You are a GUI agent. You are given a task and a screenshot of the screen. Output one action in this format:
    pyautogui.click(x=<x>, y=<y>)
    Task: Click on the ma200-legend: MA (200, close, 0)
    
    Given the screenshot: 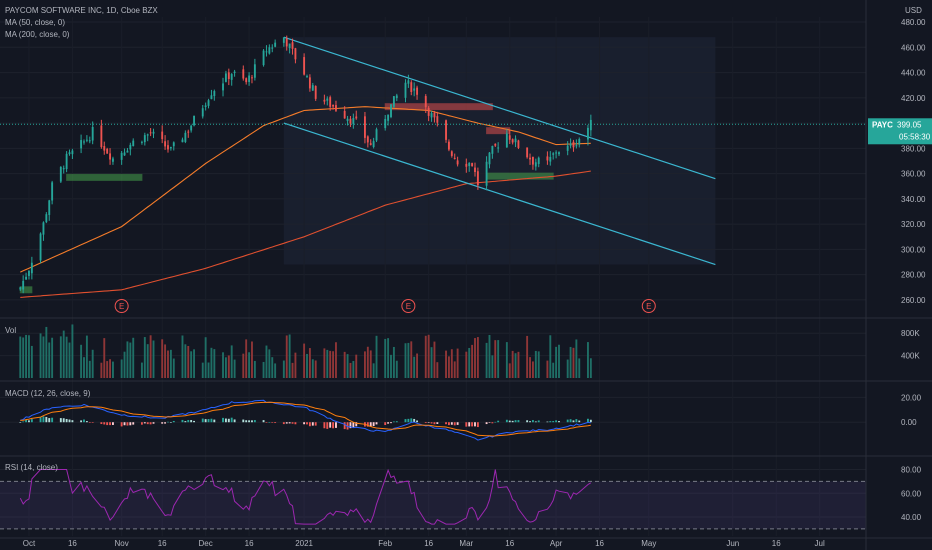 What is the action you would take?
    pyautogui.click(x=37, y=34)
    